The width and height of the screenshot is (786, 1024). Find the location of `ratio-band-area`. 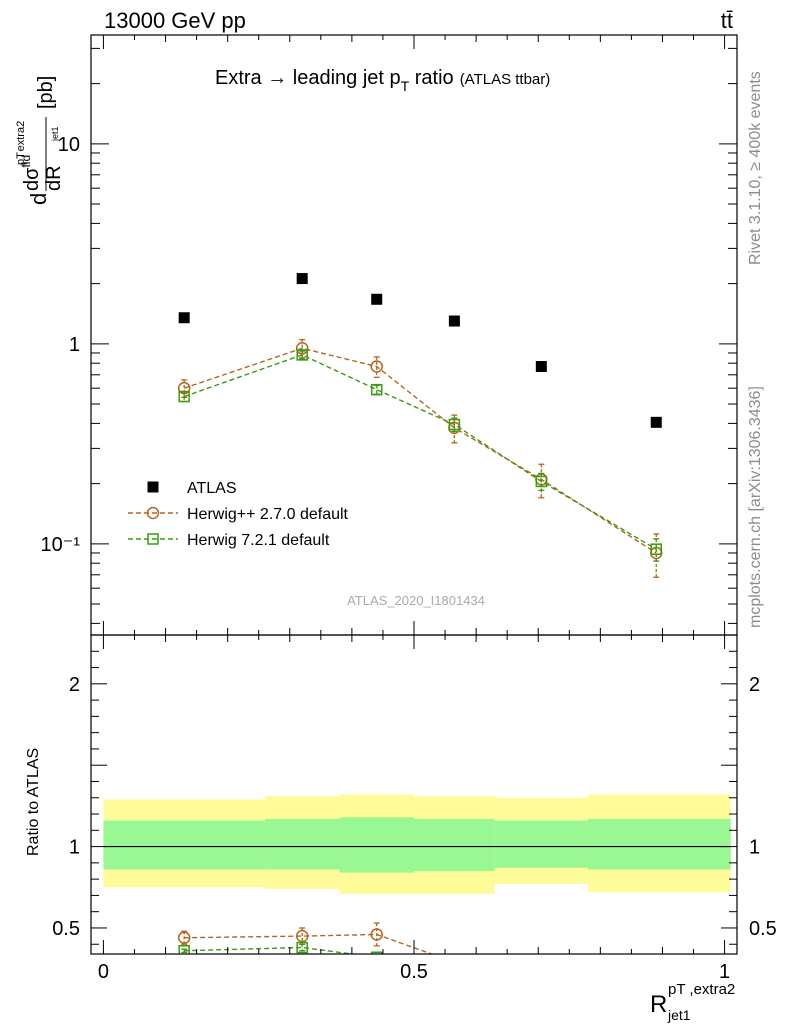

ratio-band-area is located at coordinates (417, 844).